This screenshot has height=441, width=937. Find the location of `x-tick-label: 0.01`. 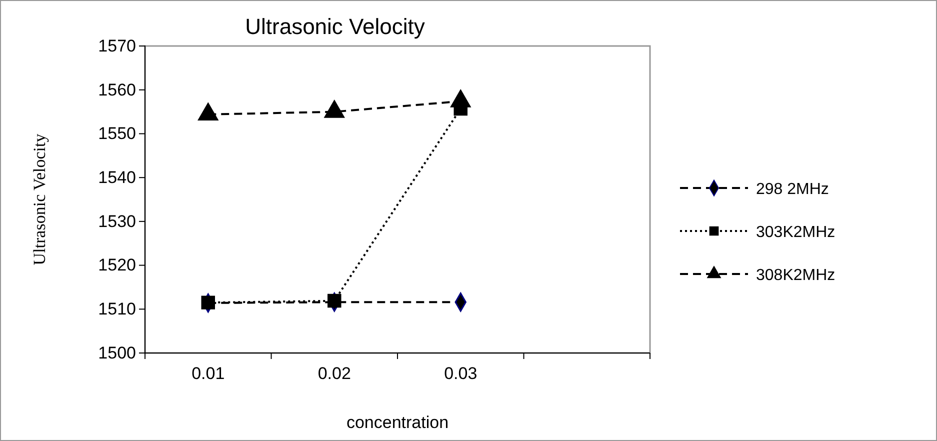

x-tick-label: 0.01 is located at coordinates (208, 374).